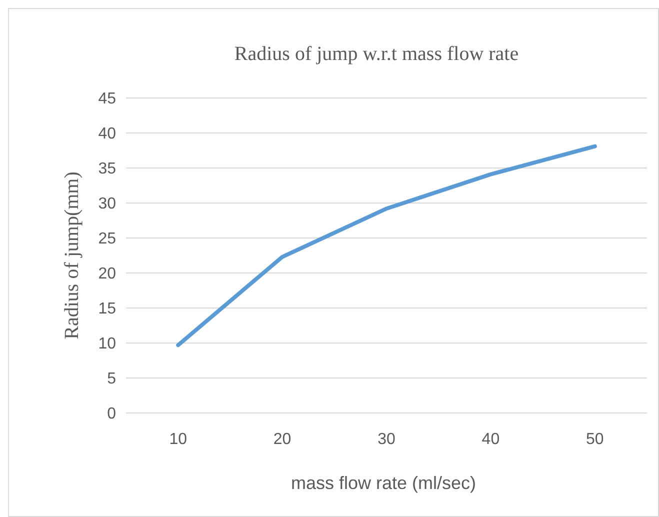 Image resolution: width=659 pixels, height=517 pixels. Describe the element at coordinates (178, 439) in the screenshot. I see `x-tick-label: 10` at that location.